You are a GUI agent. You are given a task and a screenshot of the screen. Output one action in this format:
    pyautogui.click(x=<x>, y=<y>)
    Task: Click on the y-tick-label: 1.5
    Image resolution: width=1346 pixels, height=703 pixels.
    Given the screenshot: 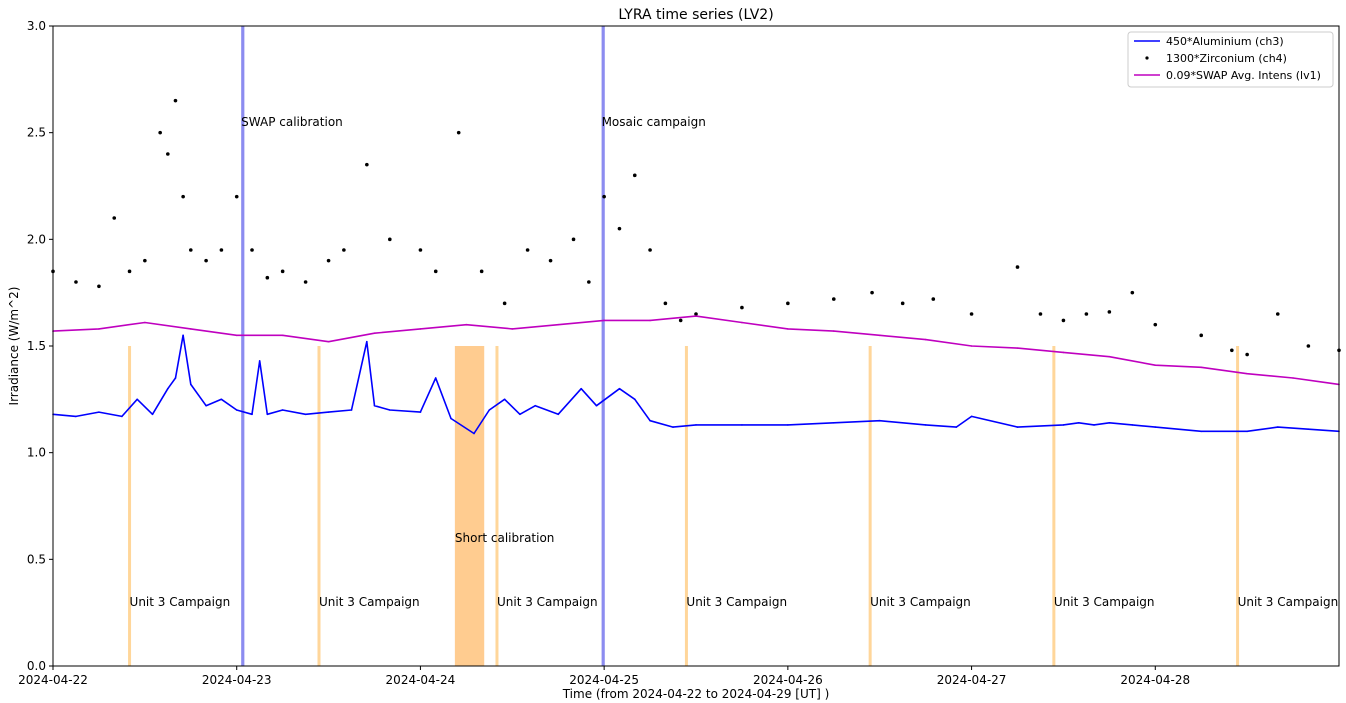 What is the action you would take?
    pyautogui.click(x=36, y=346)
    